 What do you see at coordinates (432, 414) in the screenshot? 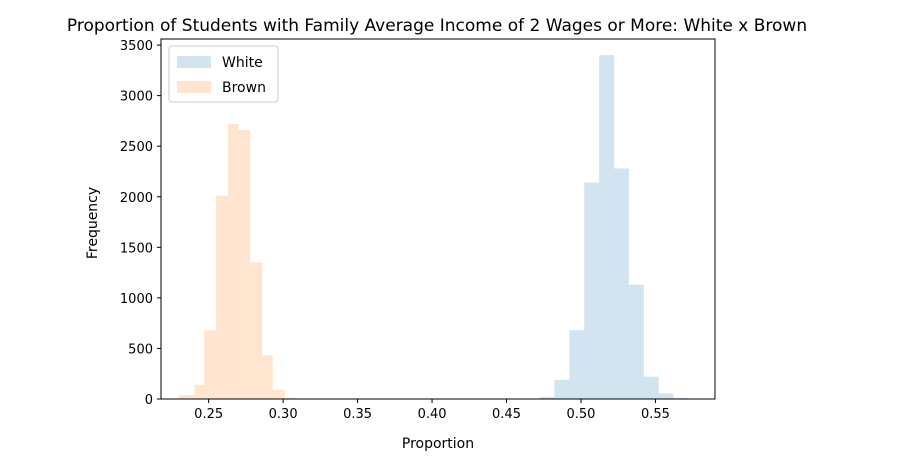
I see `x-tick-label: 0.40` at bounding box center [432, 414].